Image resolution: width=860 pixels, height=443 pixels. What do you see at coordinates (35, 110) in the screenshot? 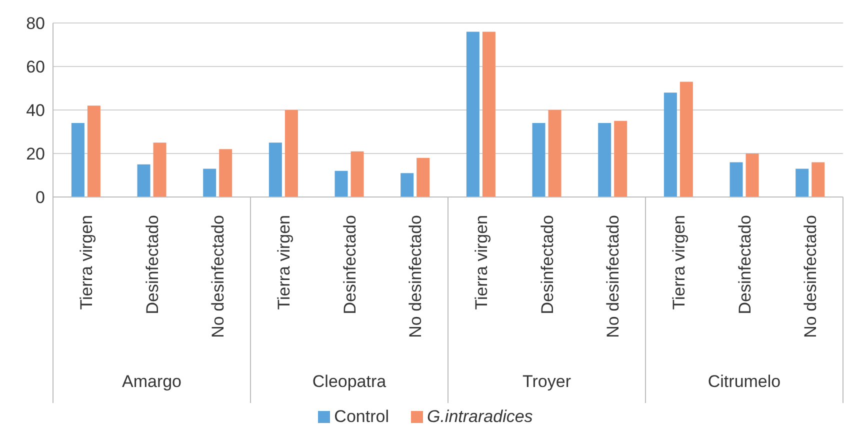
I see `y-tick-label: 40` at bounding box center [35, 110].